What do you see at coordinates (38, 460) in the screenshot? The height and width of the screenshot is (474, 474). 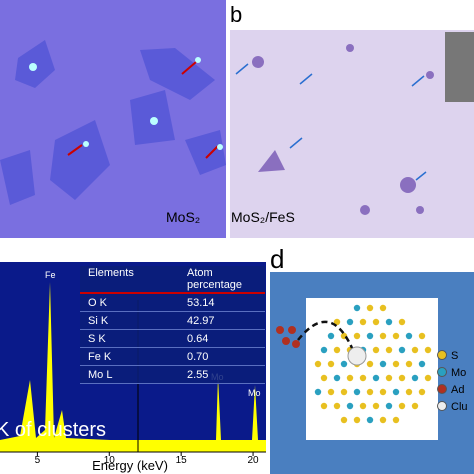 I see `x-tick-label: 5` at bounding box center [38, 460].